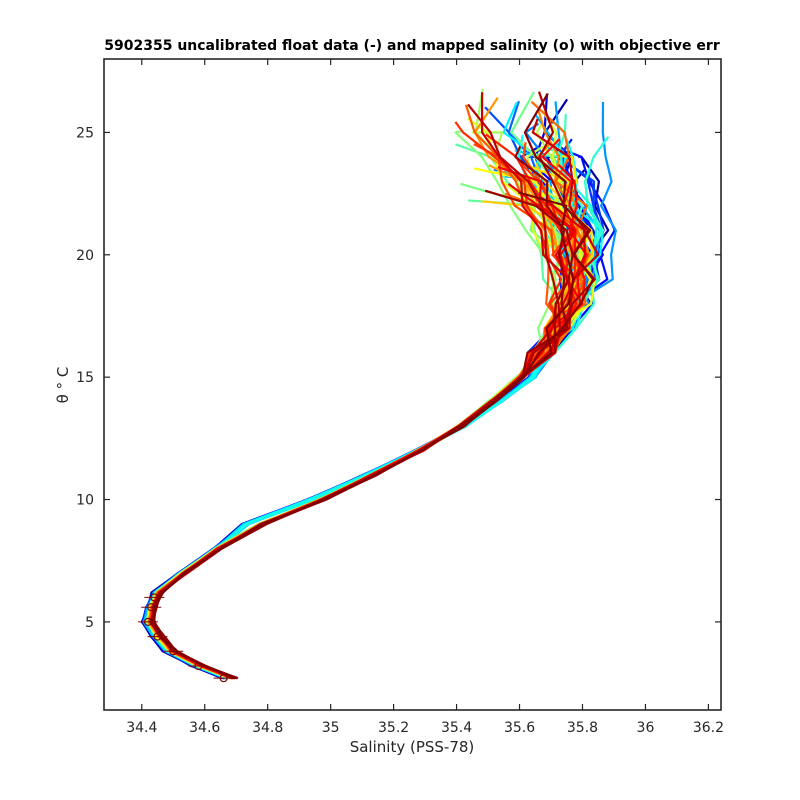 This screenshot has width=800, height=800. What do you see at coordinates (186, 638) in the screenshot?
I see `mapped-salinity-markers` at bounding box center [186, 638].